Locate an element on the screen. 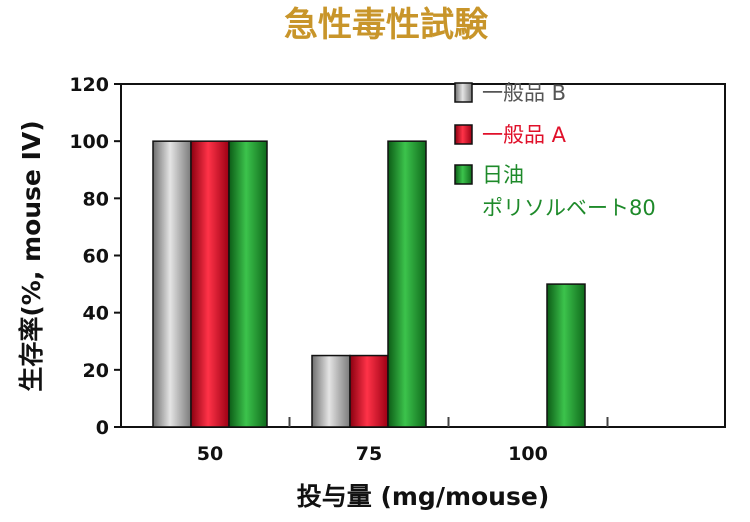  y-tick-label: 60 is located at coordinates (96, 257).